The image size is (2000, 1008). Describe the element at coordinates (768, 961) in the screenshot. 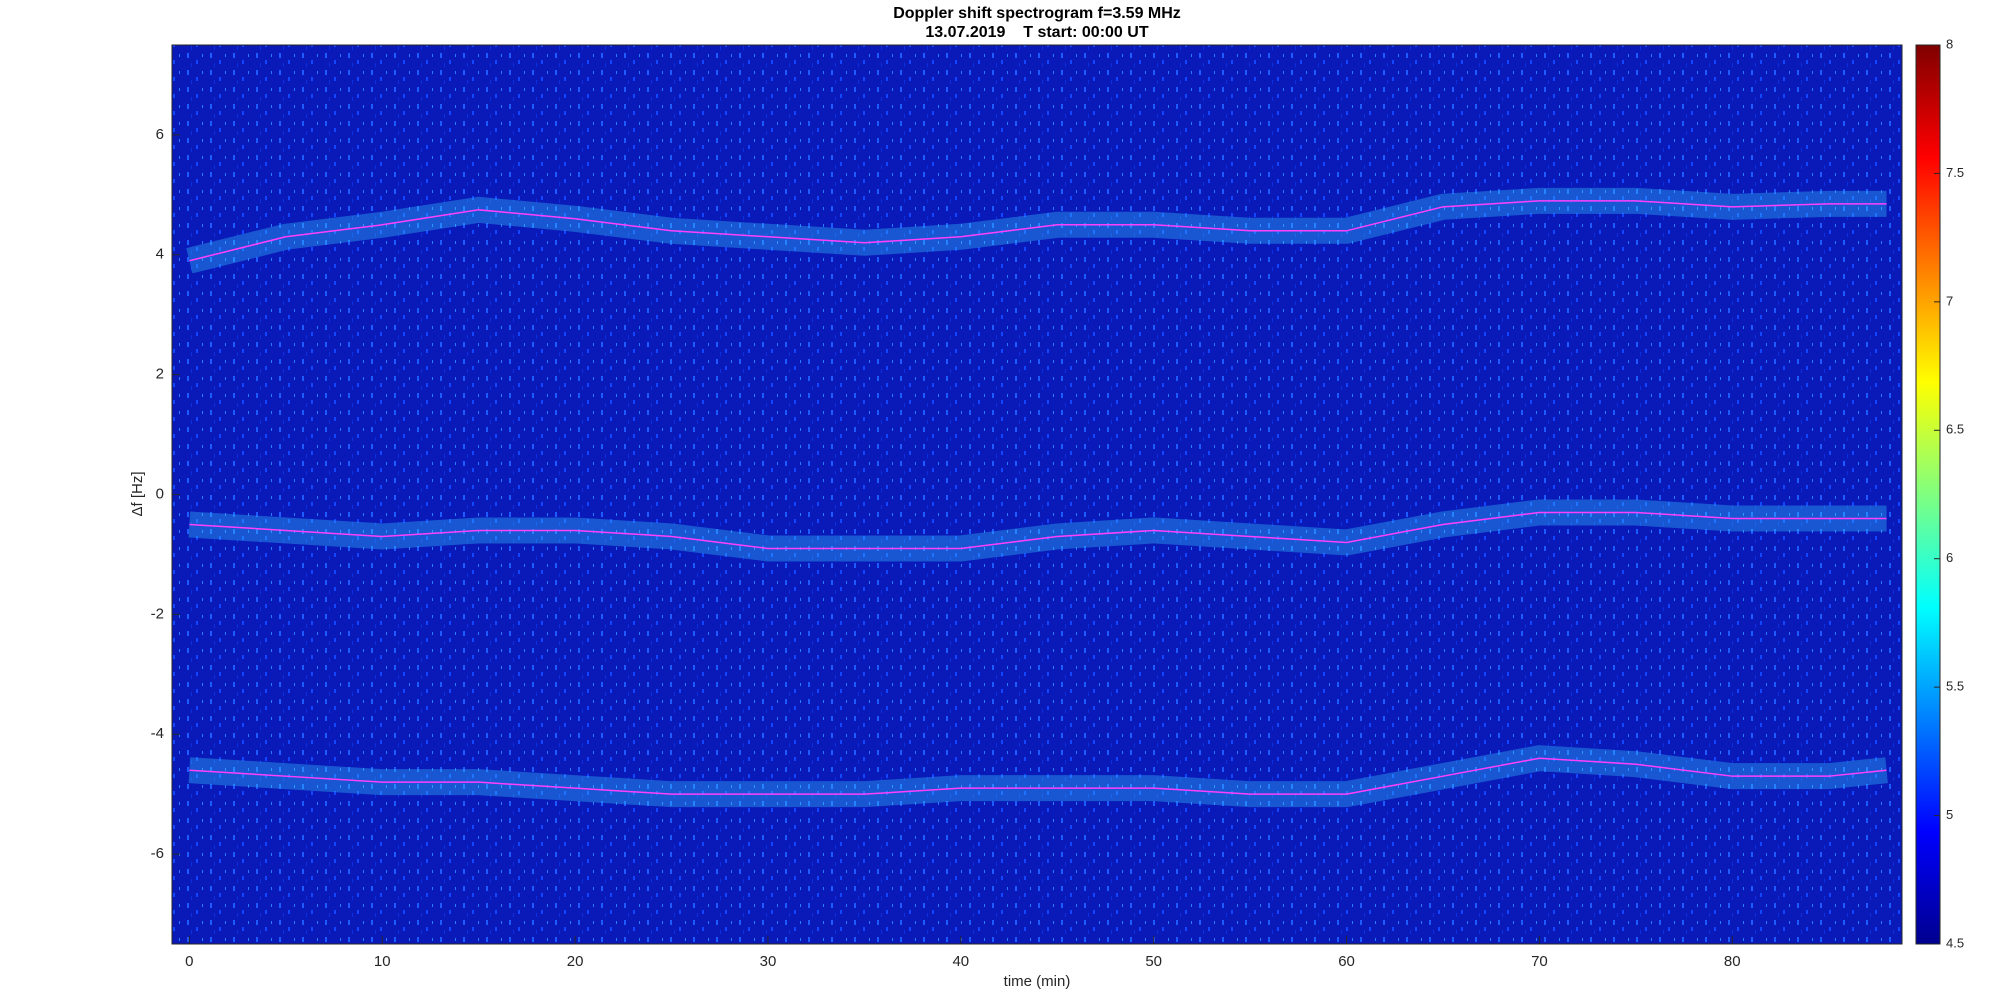

I see `x-tick-label: 30` at that location.